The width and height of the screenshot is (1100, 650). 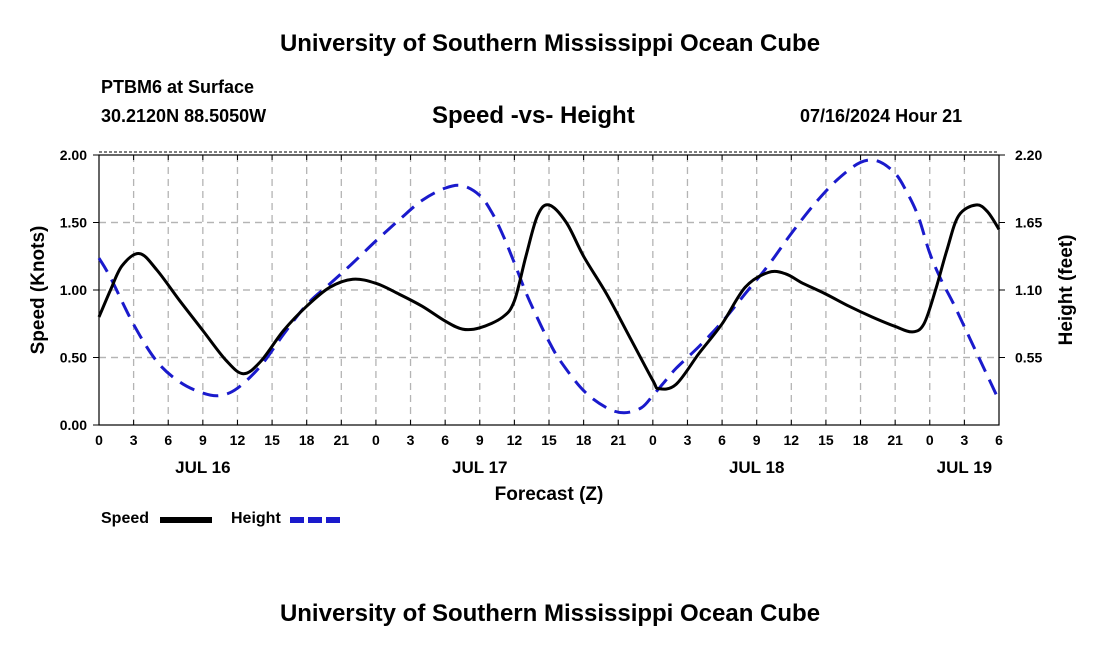 What do you see at coordinates (178, 87) in the screenshot?
I see `station-label: PTBM6 at Surface` at bounding box center [178, 87].